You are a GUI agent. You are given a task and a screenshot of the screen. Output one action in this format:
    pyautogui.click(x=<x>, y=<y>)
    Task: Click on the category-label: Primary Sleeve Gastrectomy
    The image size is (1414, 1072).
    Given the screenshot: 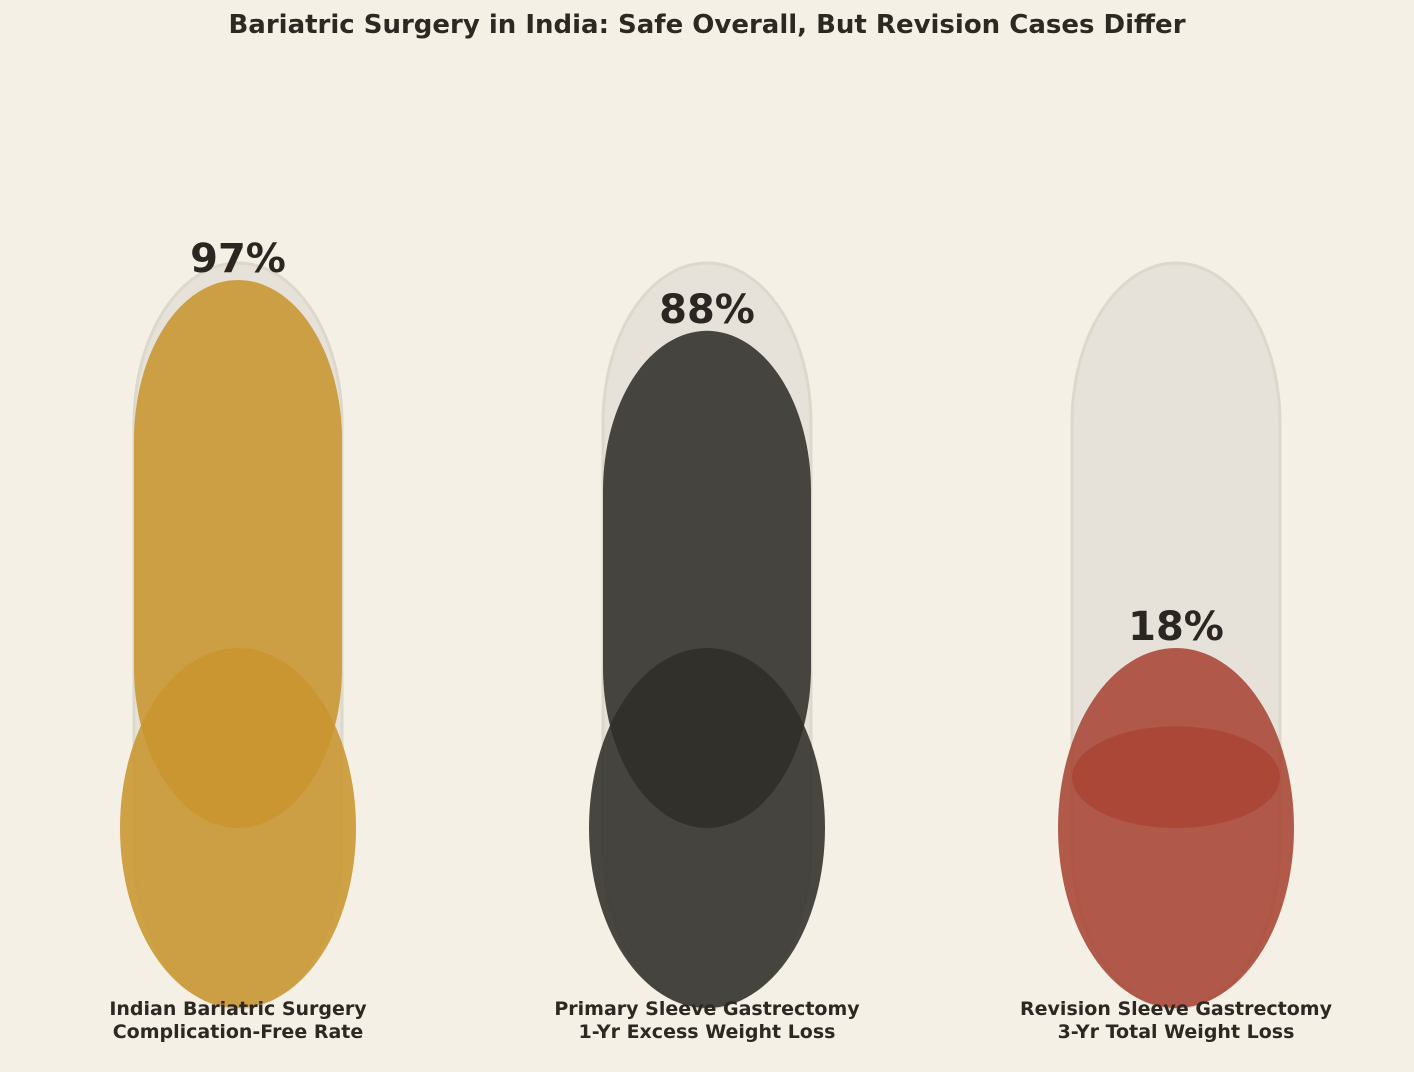 What is the action you would take?
    pyautogui.click(x=707, y=1009)
    